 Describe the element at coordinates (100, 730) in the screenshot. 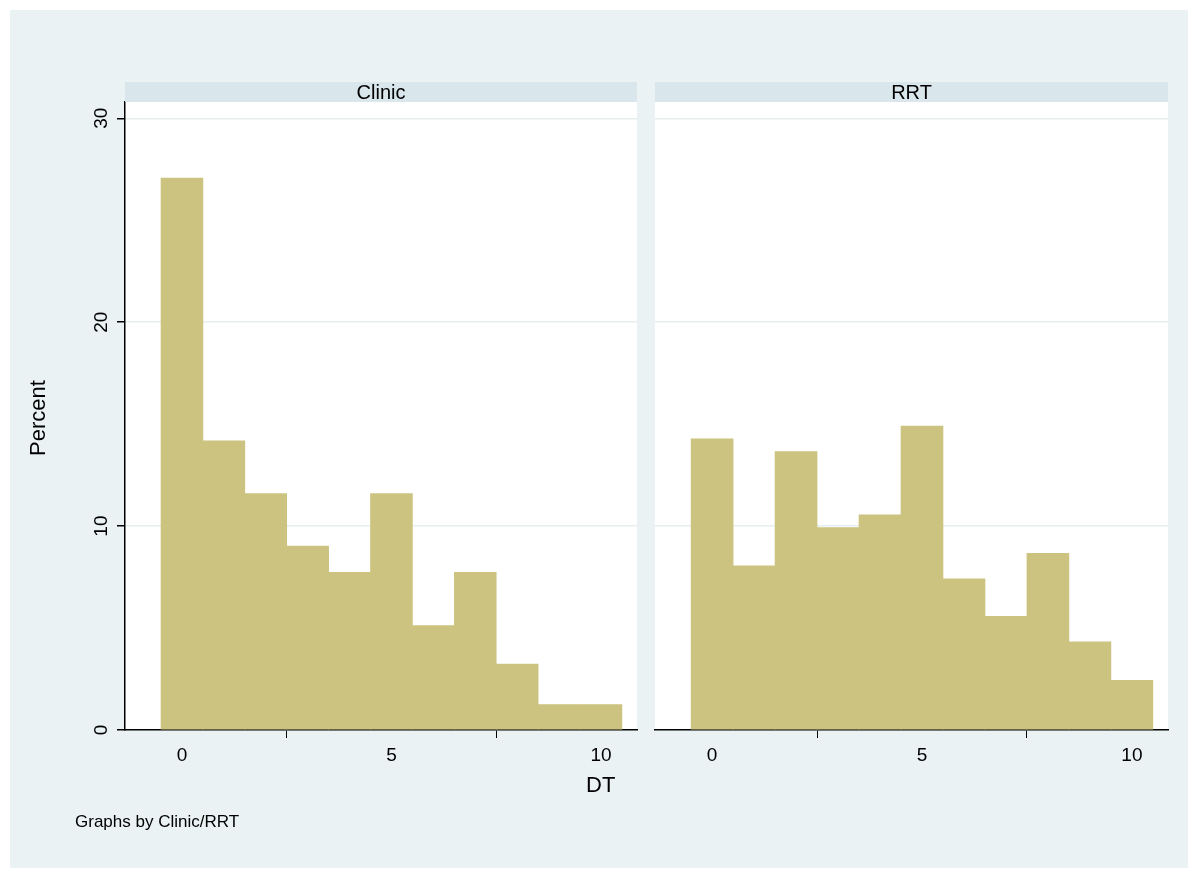

I see `y-tick-label: 0` at that location.